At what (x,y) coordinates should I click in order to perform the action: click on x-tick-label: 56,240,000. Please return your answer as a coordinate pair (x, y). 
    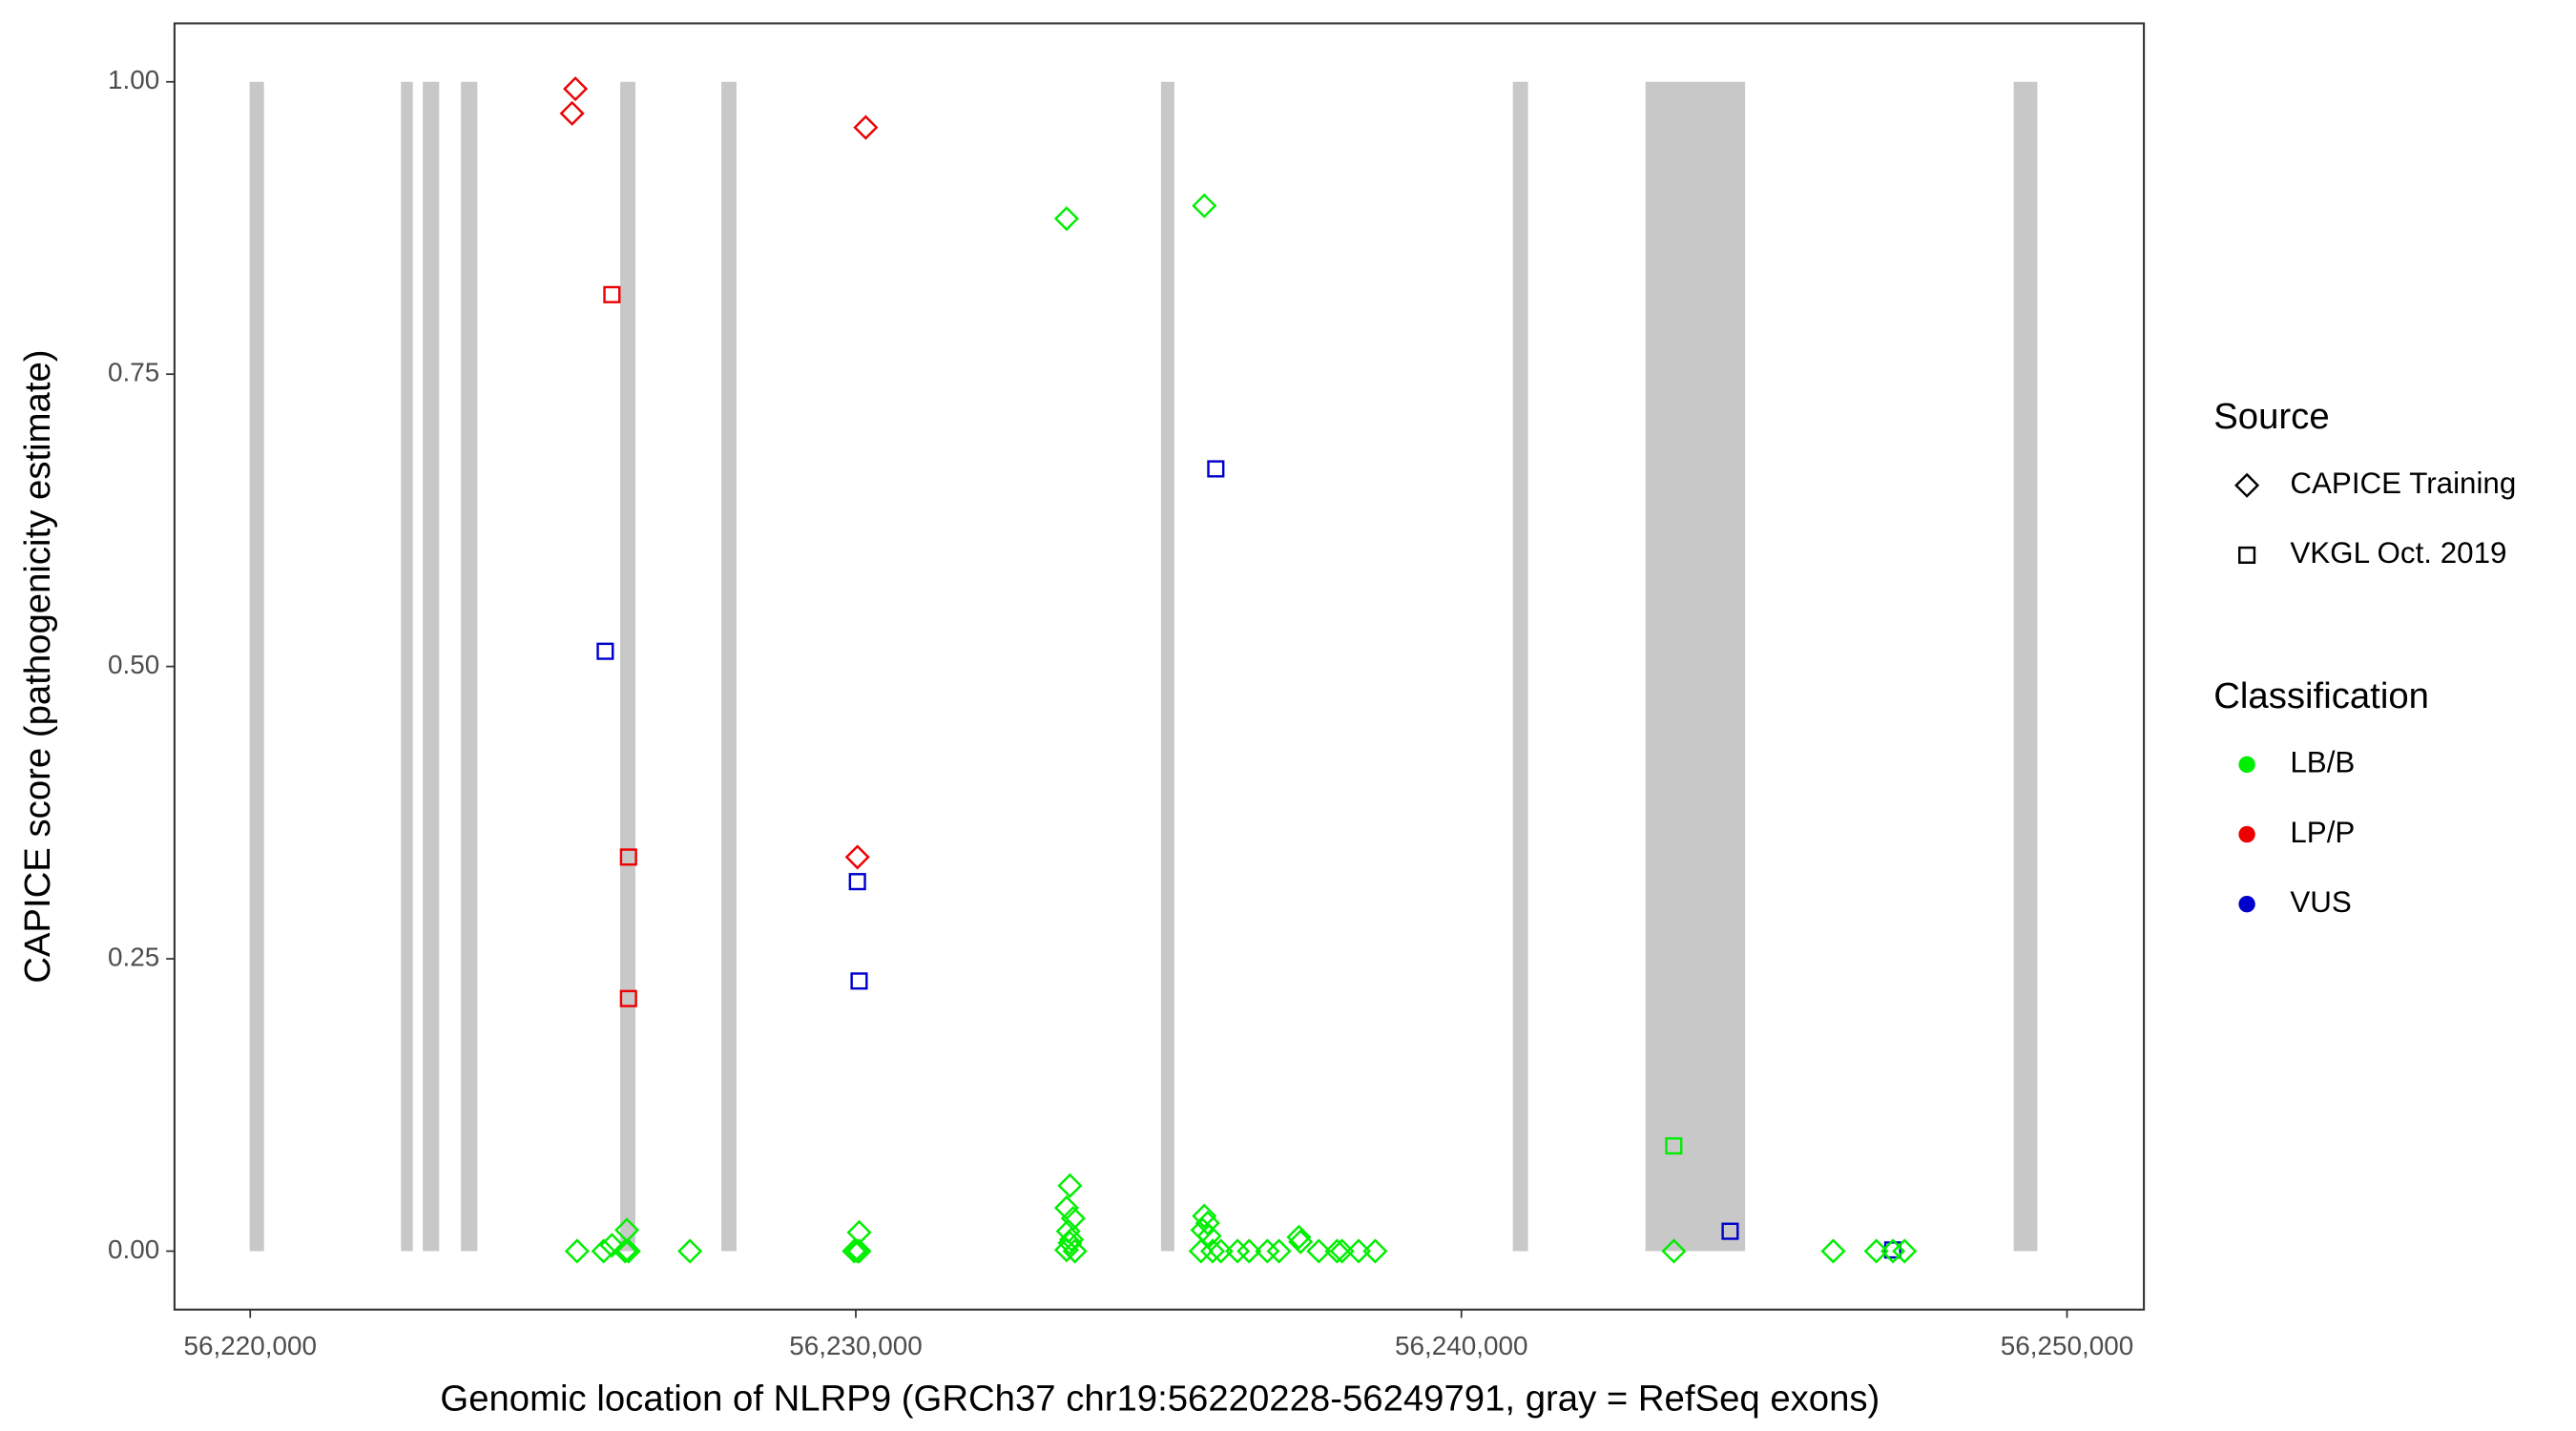
    Looking at the image, I should click on (1461, 1345).